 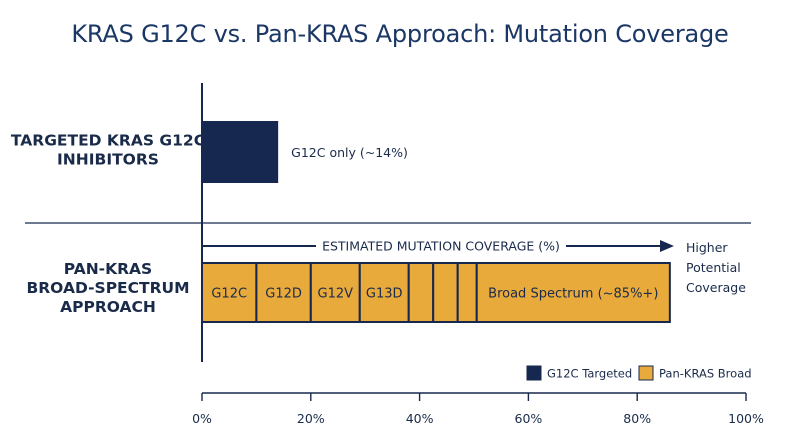 I want to click on category-label: TARGETED KRAS G12C INHIBITORS, so click(x=108, y=150).